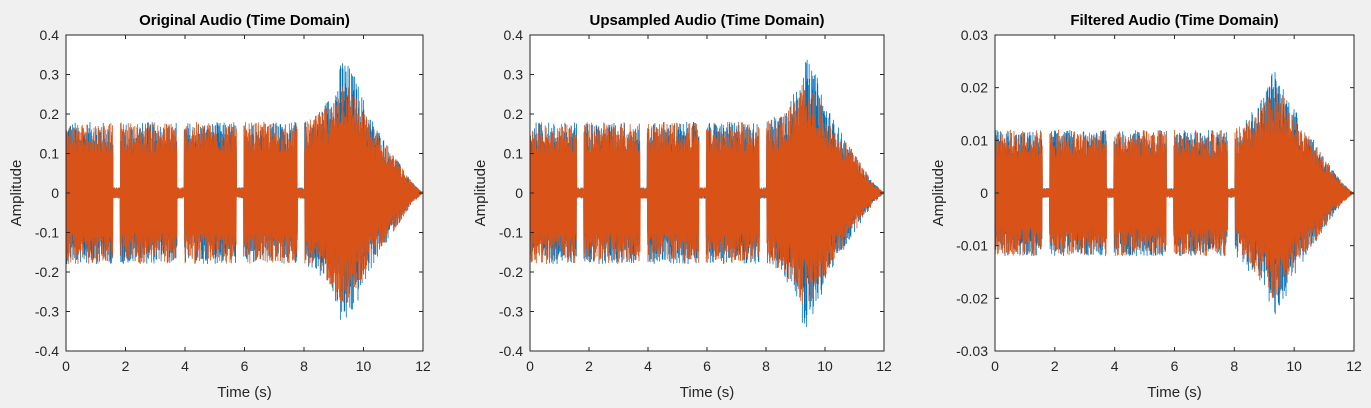 This screenshot has height=408, width=1371. Describe the element at coordinates (974, 140) in the screenshot. I see `y-tick-label: 0.01` at that location.